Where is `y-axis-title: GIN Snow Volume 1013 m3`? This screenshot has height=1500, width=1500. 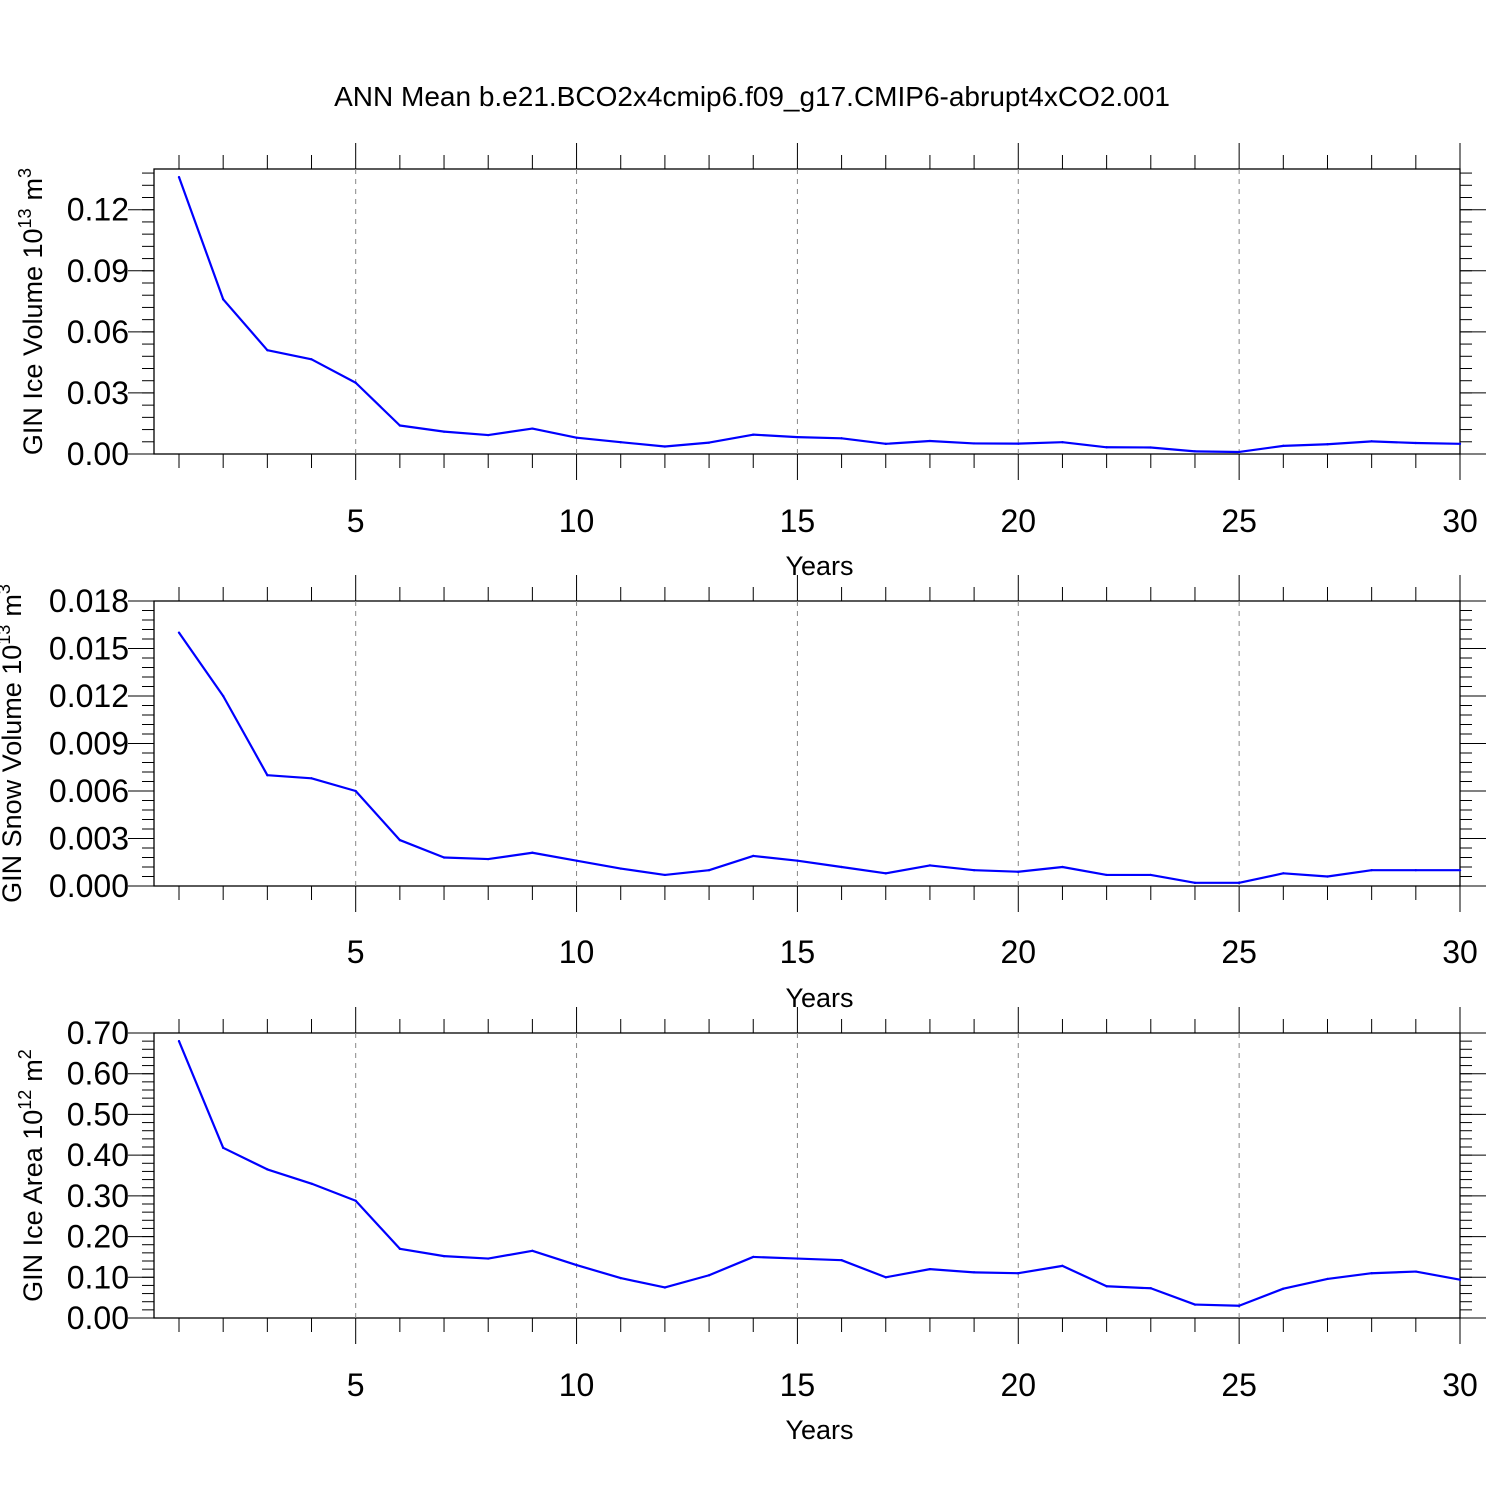 y-axis-title: GIN Snow Volume 1013 m3 is located at coordinates (13, 743).